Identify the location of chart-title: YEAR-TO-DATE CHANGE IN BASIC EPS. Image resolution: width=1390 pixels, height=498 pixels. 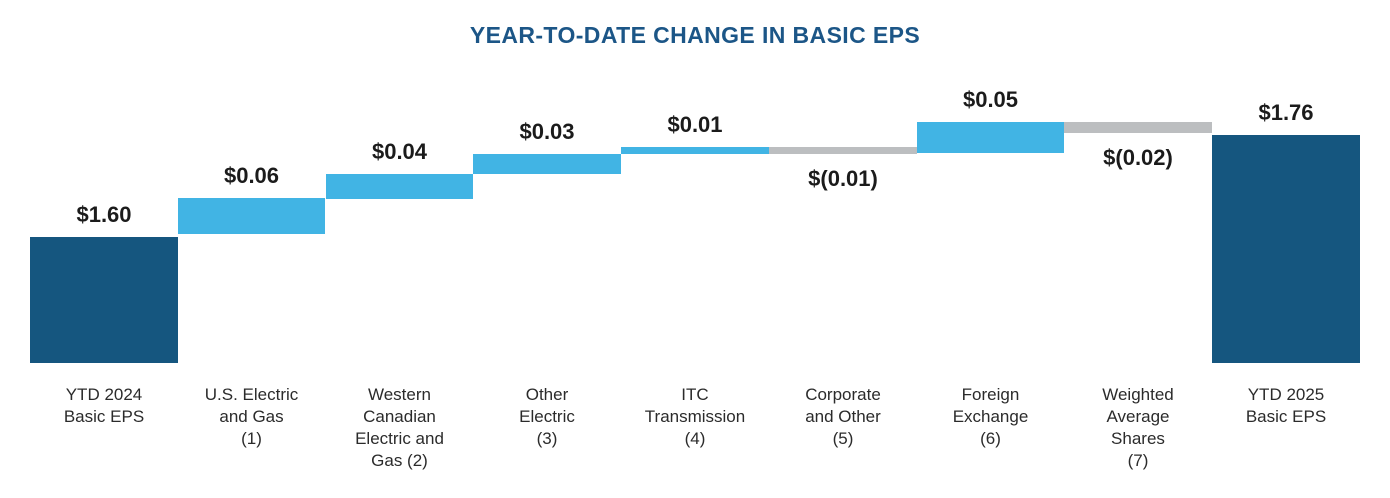
(695, 35).